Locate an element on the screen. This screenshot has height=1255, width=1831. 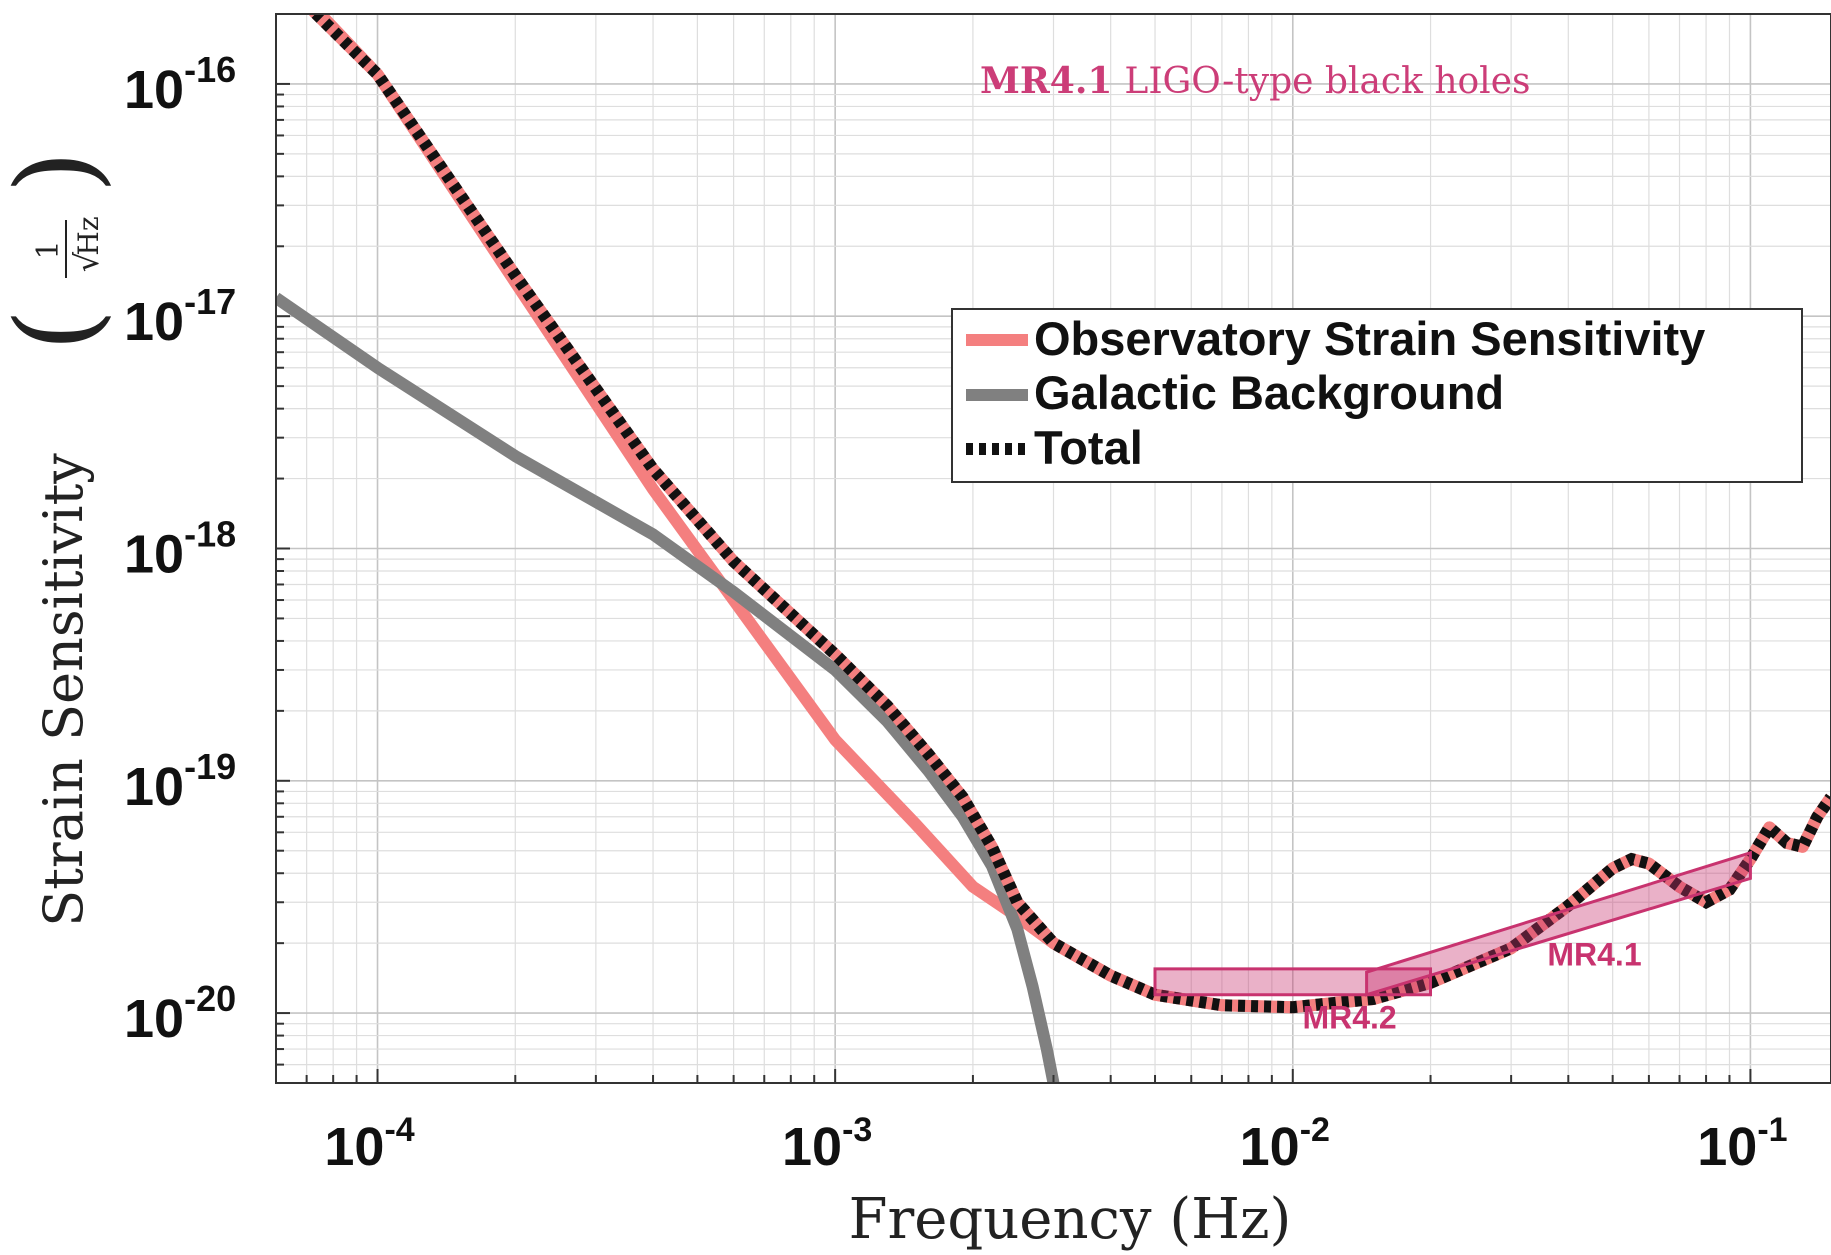
y-axis-title: Strain Sensitivity ( 1 √ Hz ) is located at coordinates (60, 539).